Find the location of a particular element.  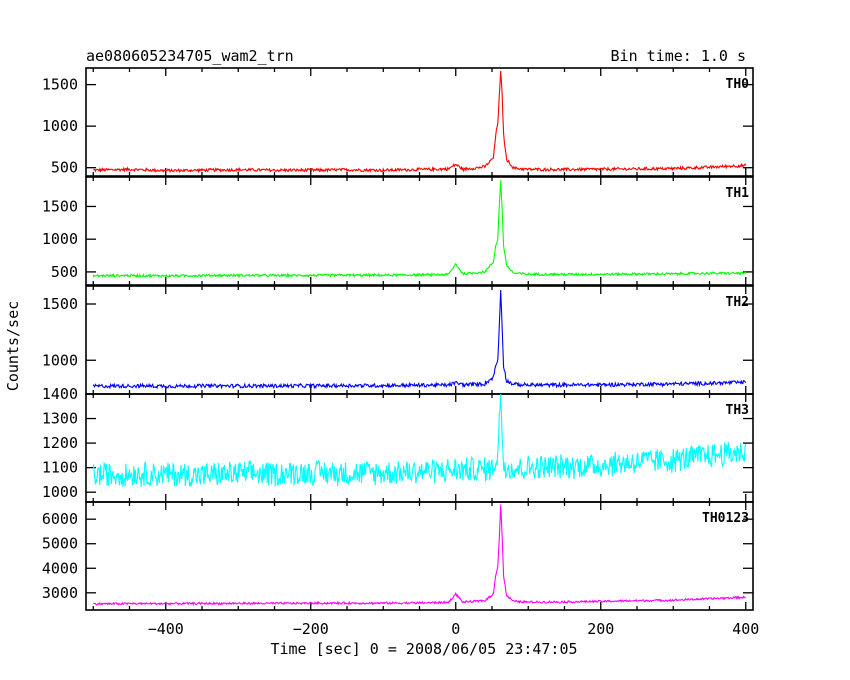

x-tick-label: 200 is located at coordinates (600, 629).